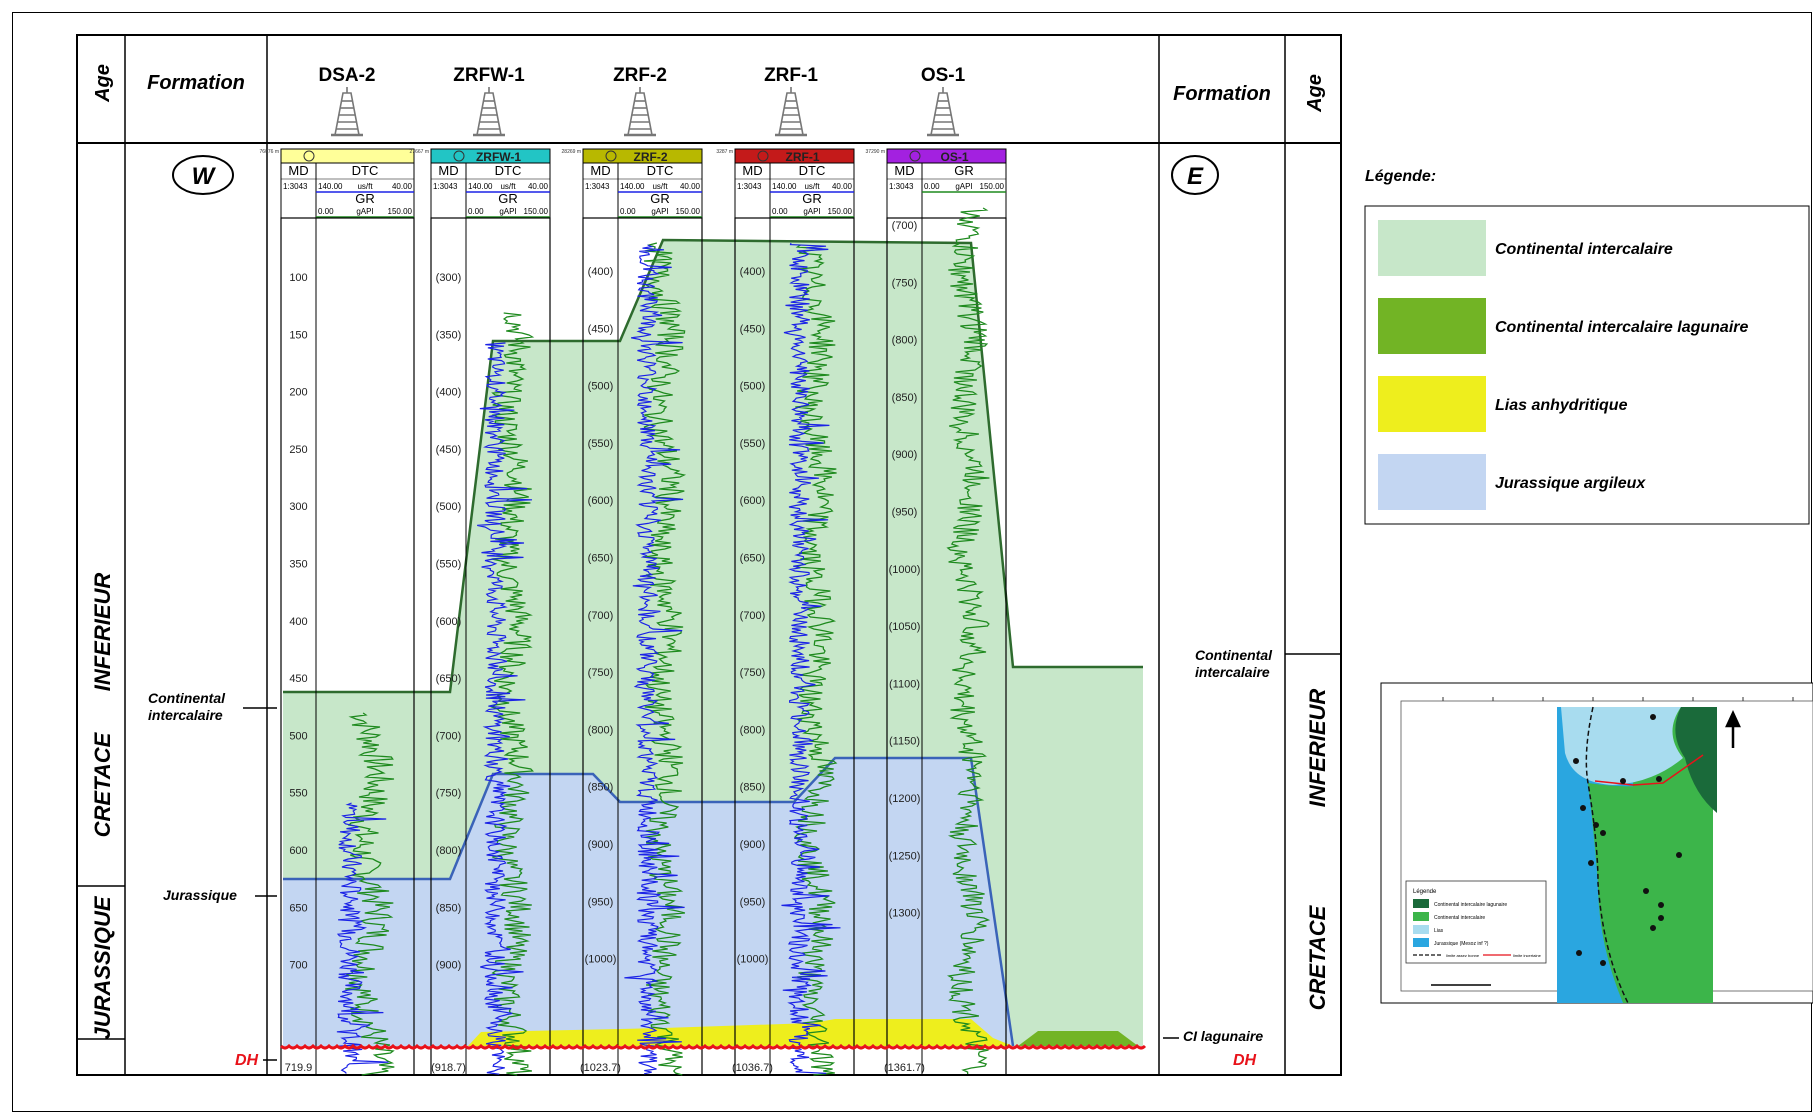 This screenshot has width=1816, height=1118. What do you see at coordinates (601, 444) in the screenshot?
I see `depth-label: (550)` at bounding box center [601, 444].